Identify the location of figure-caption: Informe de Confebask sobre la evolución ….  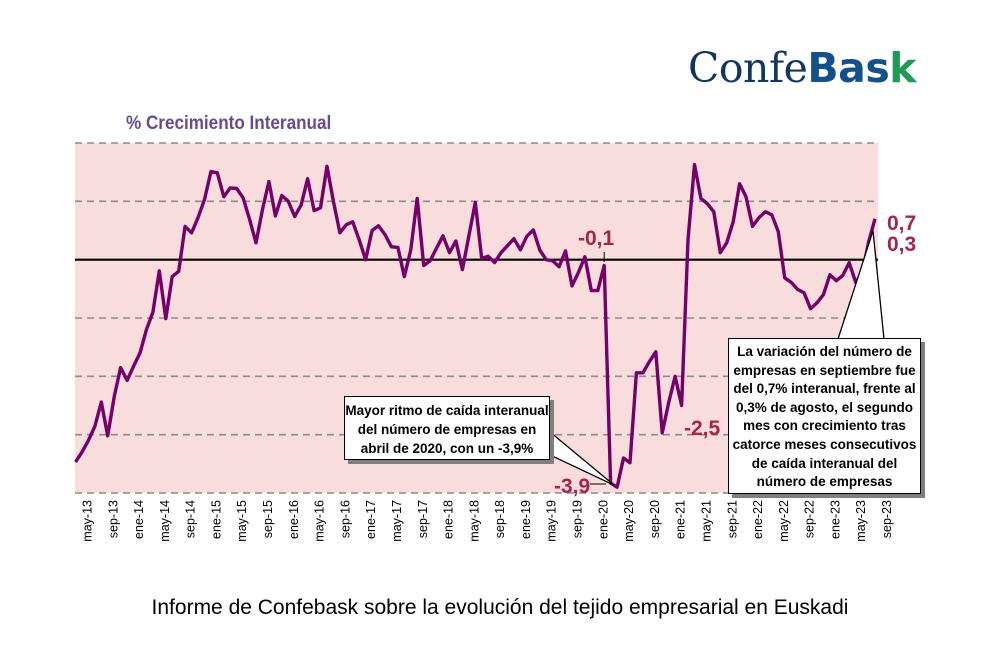
(500, 607).